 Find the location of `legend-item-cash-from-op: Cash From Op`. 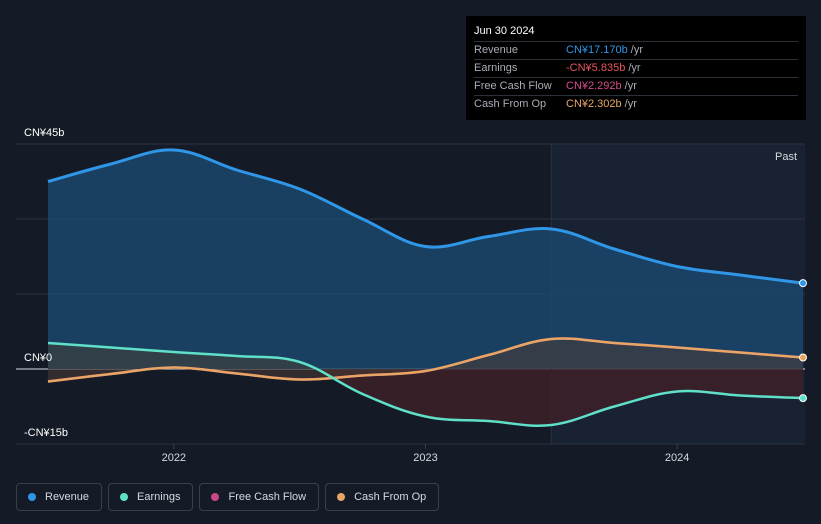

legend-item-cash-from-op: Cash From Op is located at coordinates (382, 497).